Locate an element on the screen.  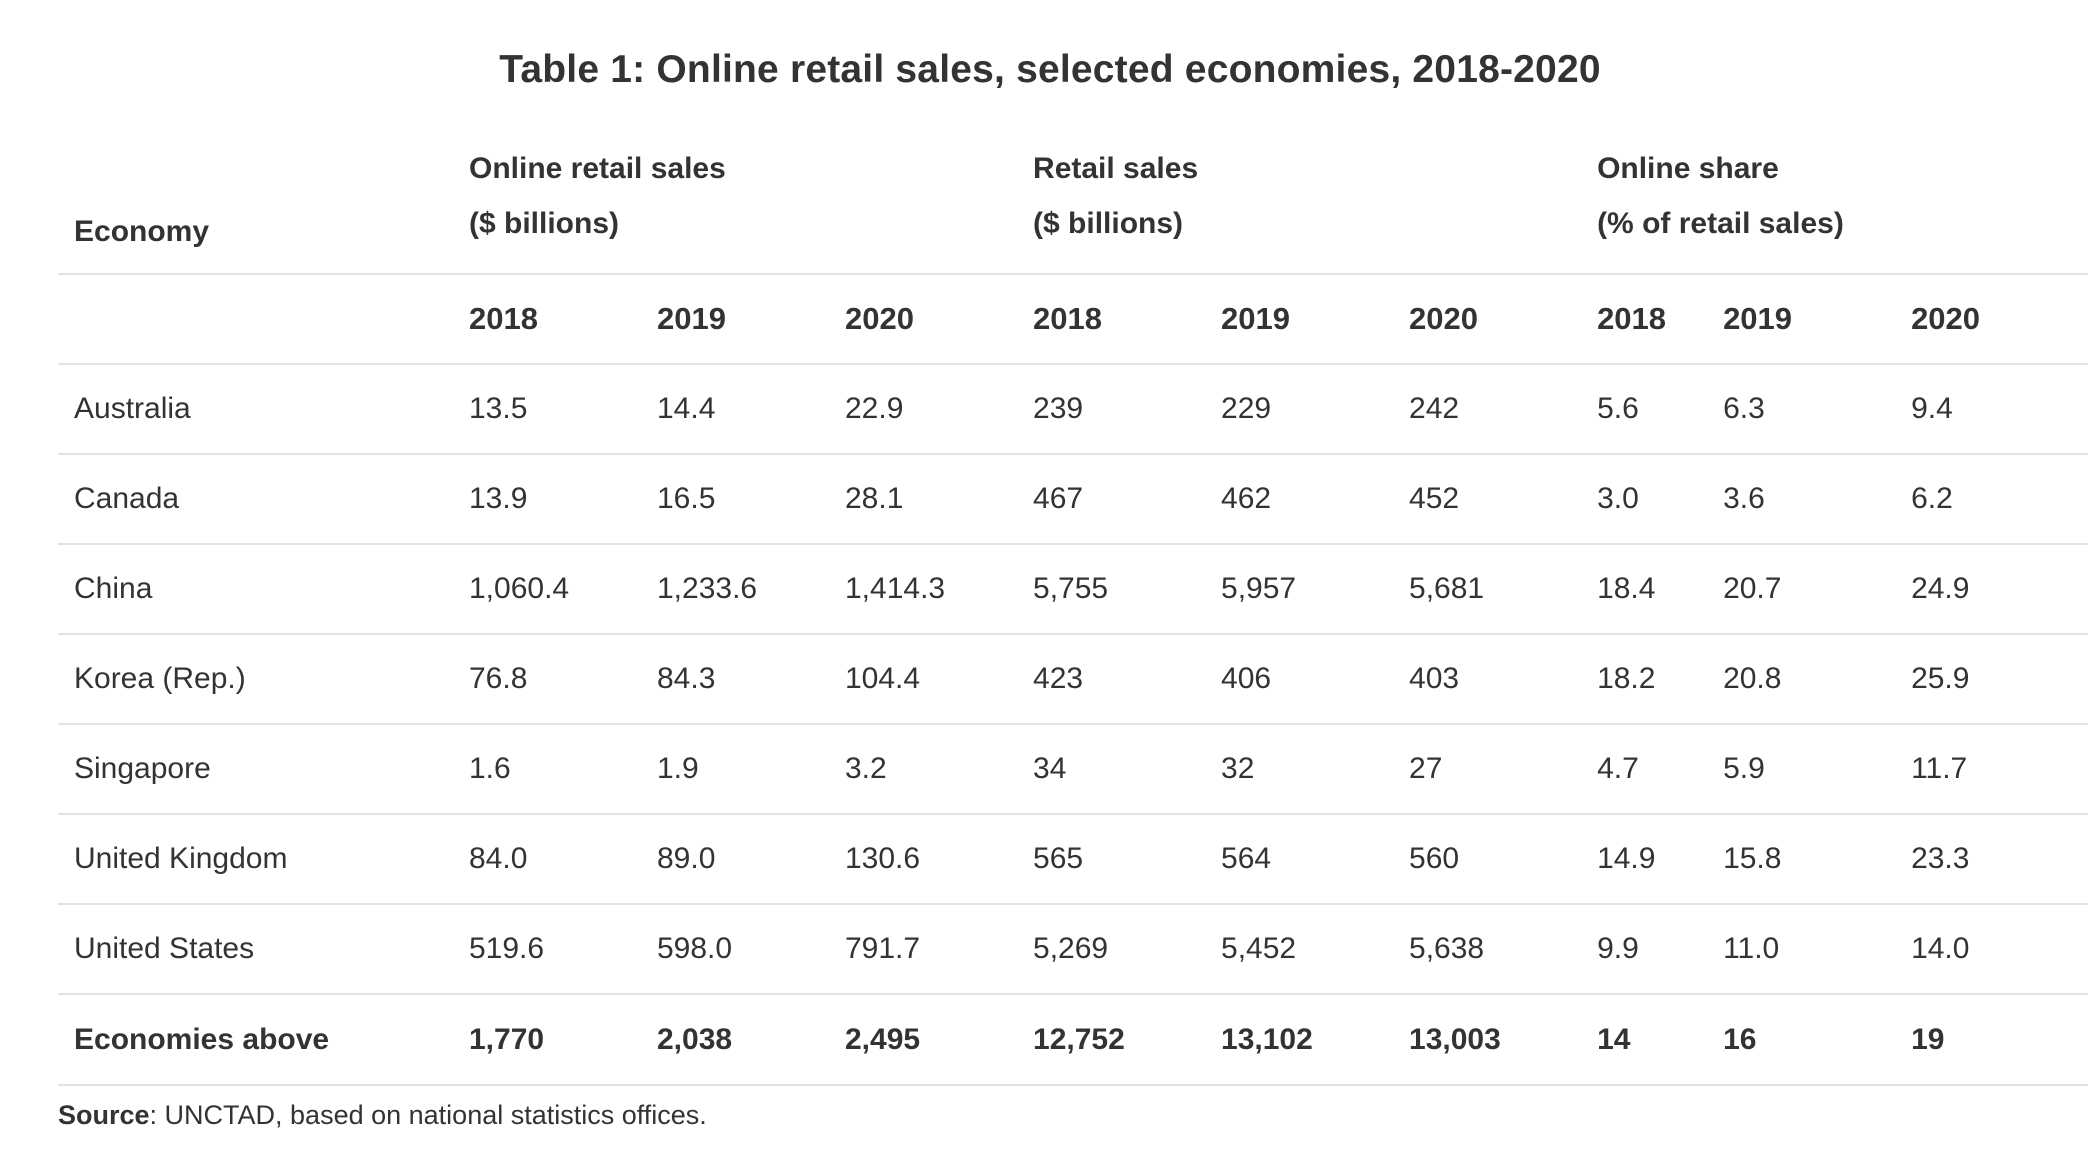
total-value-cell: 14 is located at coordinates (1644, 1040).